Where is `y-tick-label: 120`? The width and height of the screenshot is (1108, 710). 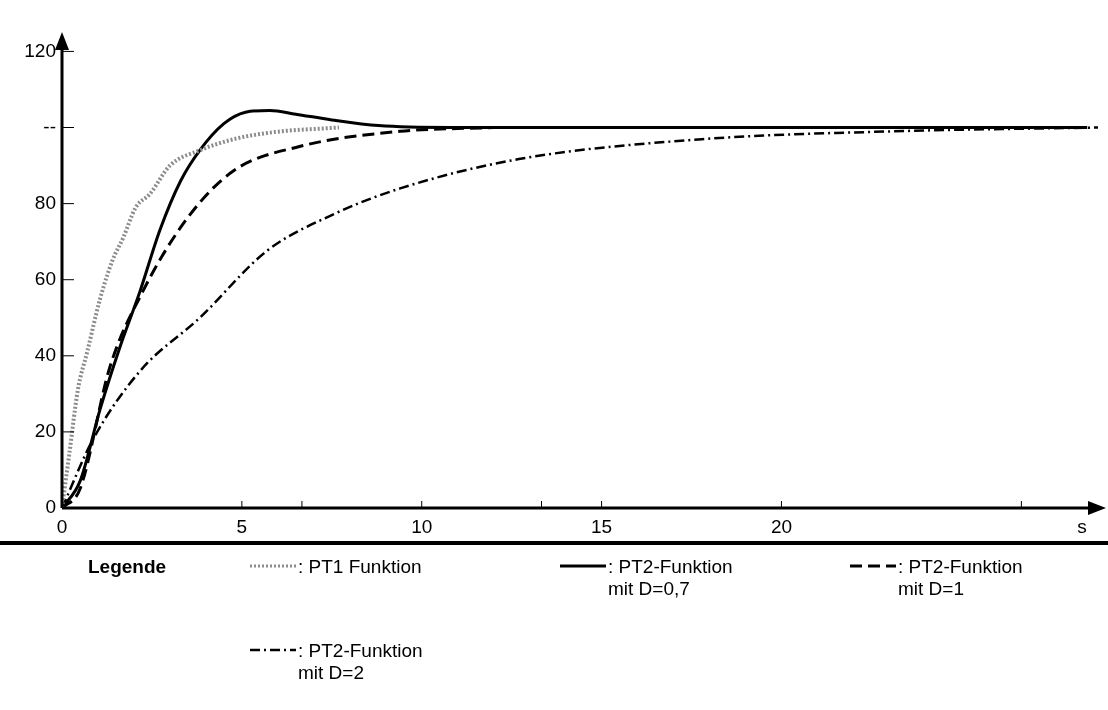
y-tick-label: 120 is located at coordinates (40, 50).